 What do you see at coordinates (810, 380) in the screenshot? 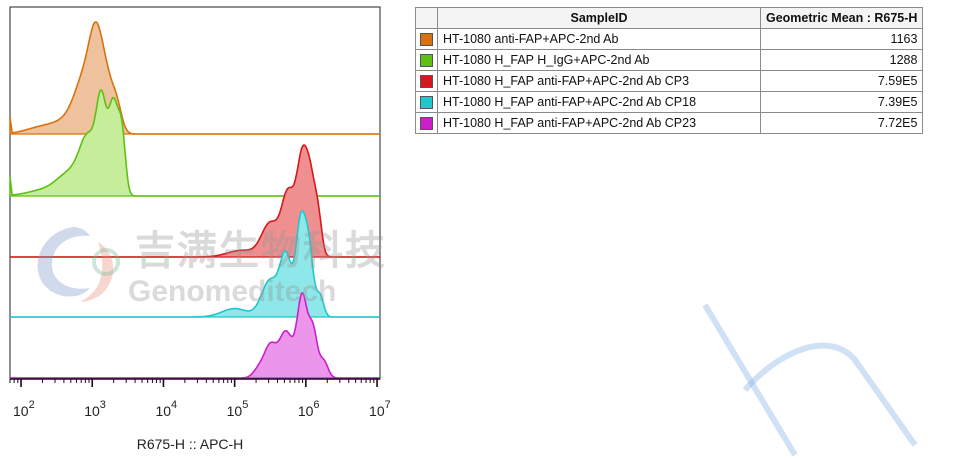
I see `watermark-decoration` at bounding box center [810, 380].